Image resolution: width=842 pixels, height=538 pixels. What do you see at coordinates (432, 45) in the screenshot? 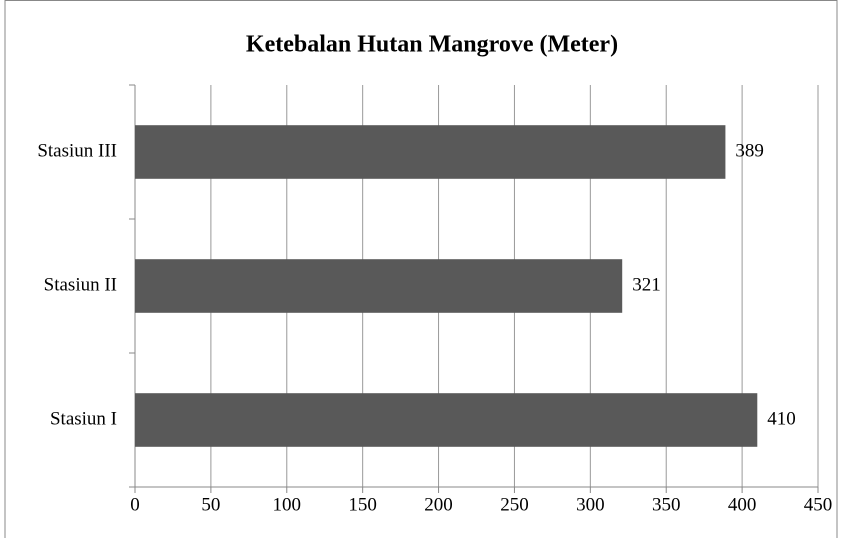
I see `chart-title: Ketebalan Hutan Mangrove (Meter)` at bounding box center [432, 45].